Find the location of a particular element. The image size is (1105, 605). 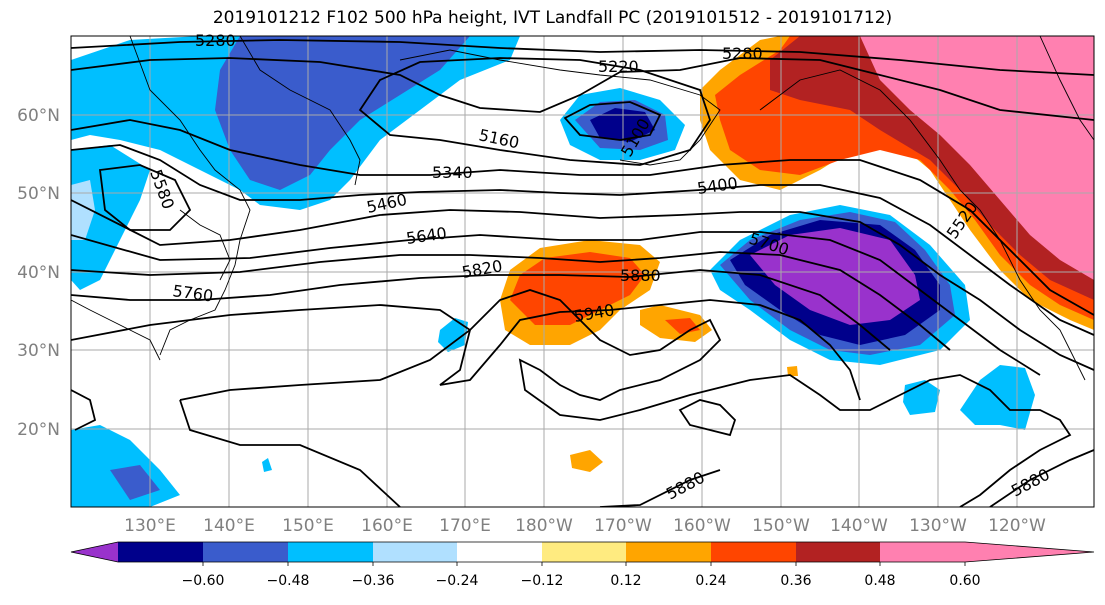

colorbar-tick-label: −0.24 is located at coordinates (457, 581).